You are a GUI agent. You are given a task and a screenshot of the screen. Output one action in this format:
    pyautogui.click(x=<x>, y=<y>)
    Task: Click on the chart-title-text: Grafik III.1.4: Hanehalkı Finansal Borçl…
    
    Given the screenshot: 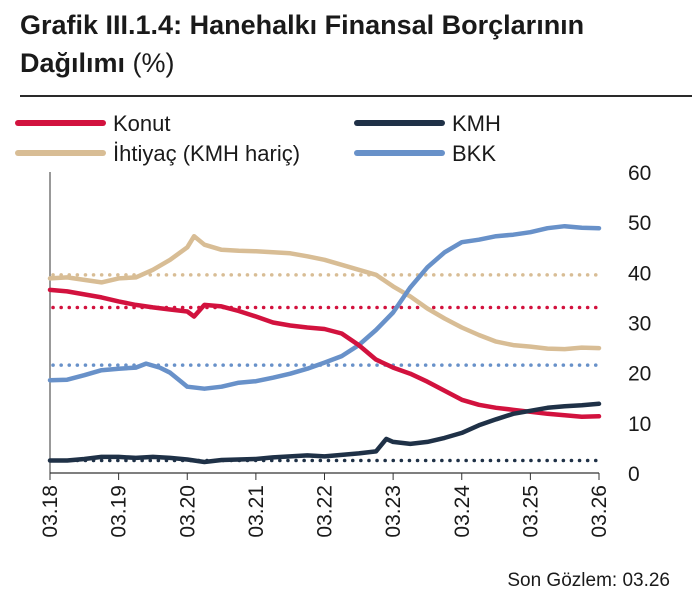 What is the action you would take?
    pyautogui.click(x=302, y=44)
    